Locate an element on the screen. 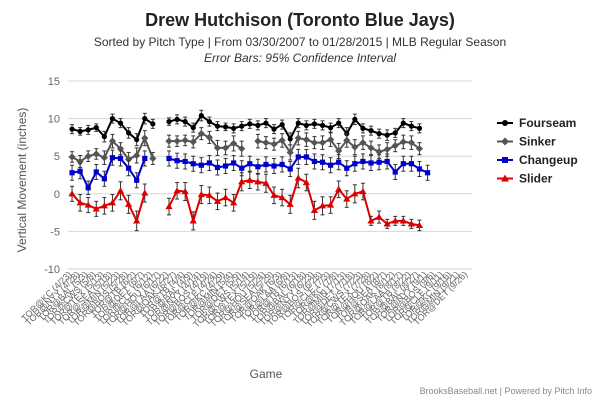 Image resolution: width=600 pixels, height=405 pixels. legend: Fourseam Sinker Changeup Slider is located at coordinates (537, 151).